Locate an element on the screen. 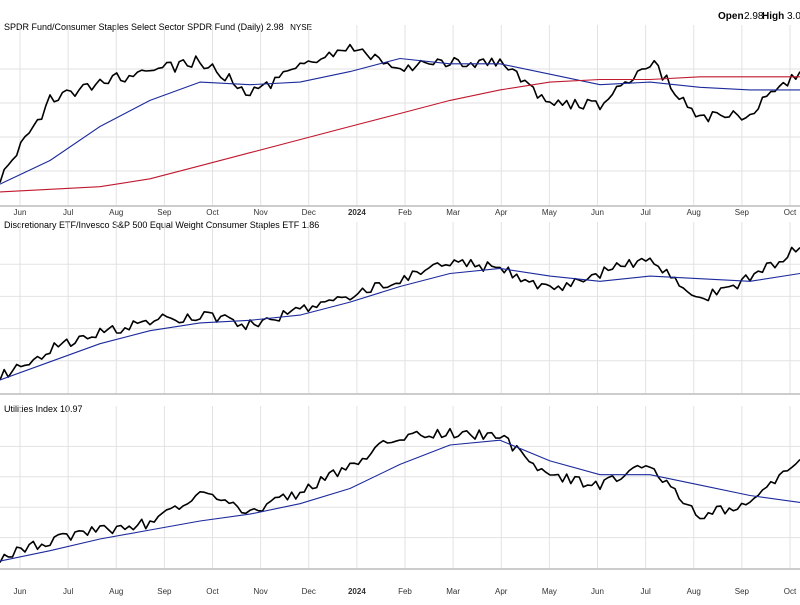 This screenshot has width=800, height=605. panel-3-x-tick-label: Dec is located at coordinates (309, 591).